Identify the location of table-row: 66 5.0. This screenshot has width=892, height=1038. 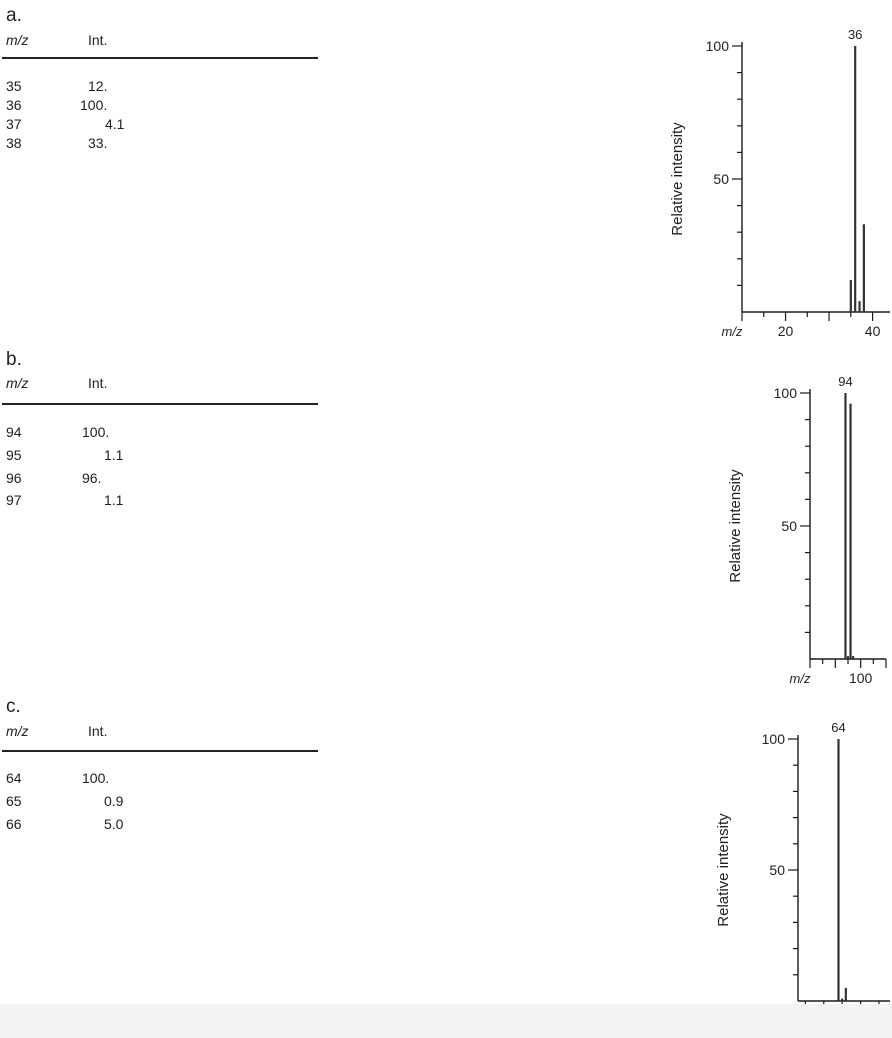
(160, 825).